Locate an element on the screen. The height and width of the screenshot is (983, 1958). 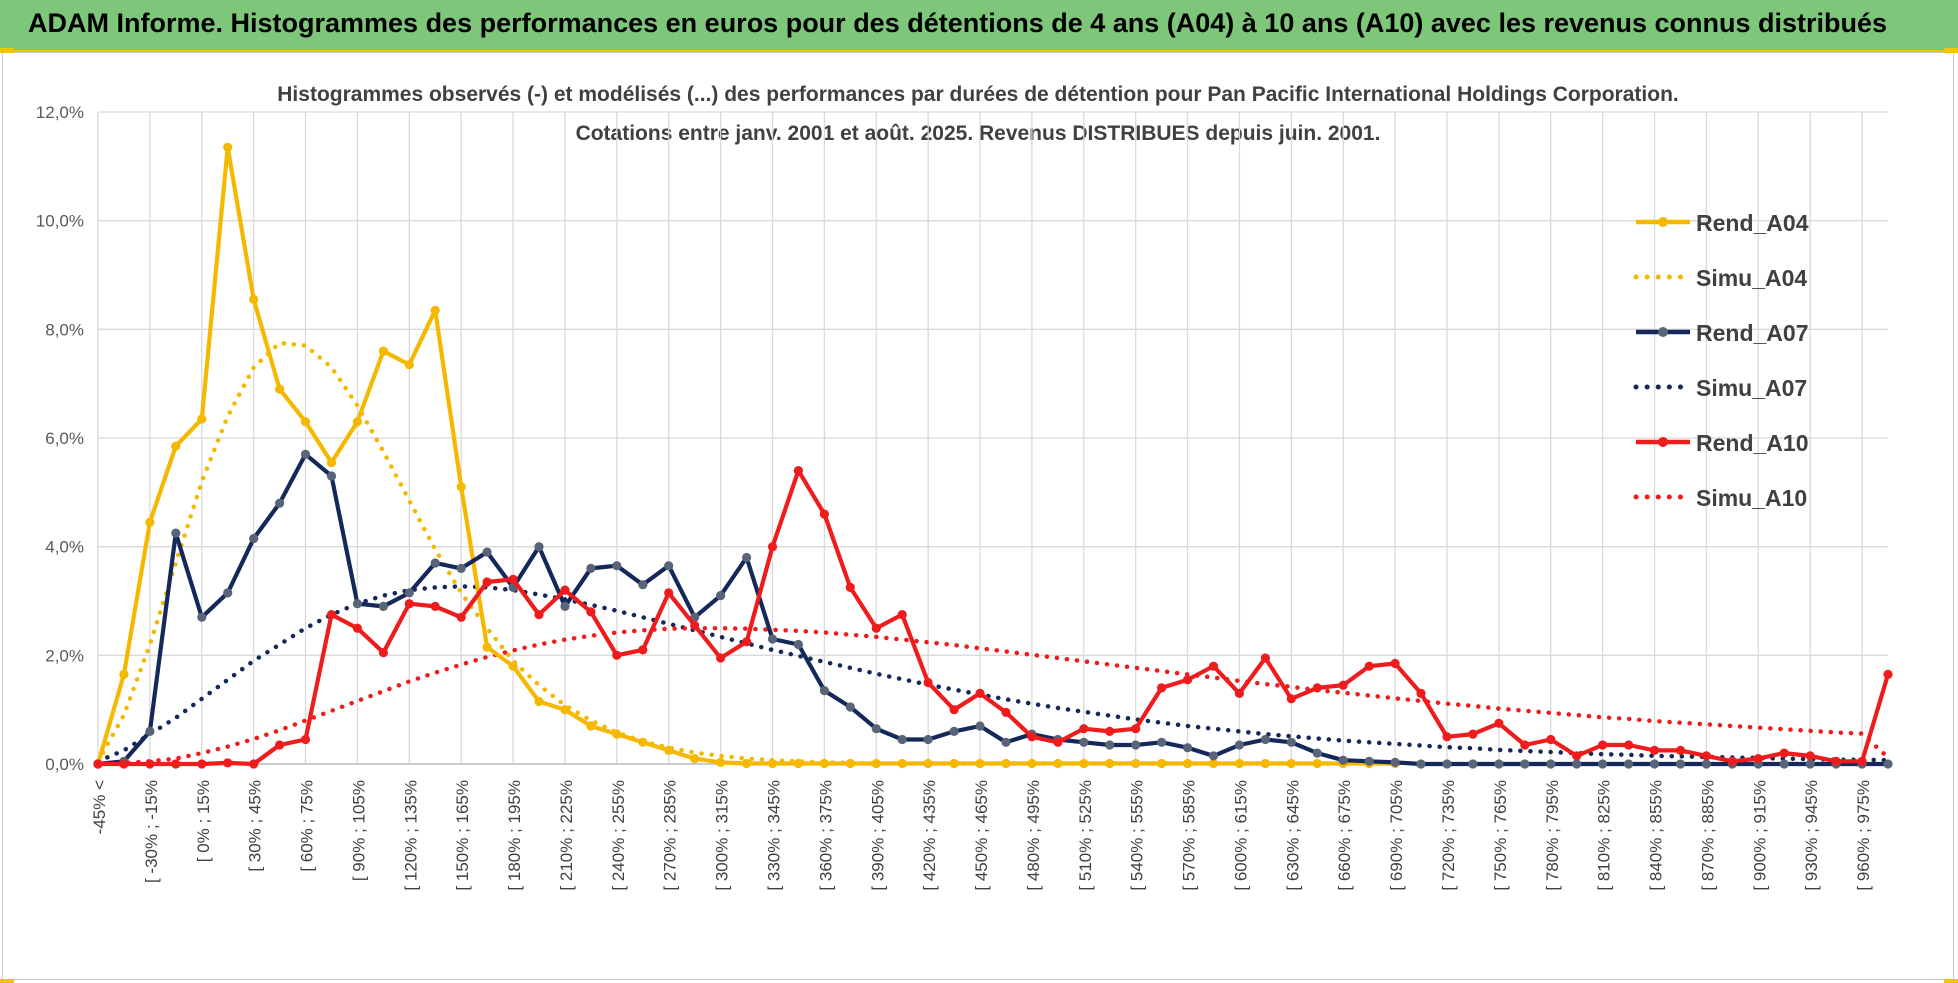
corner-mark-bottom-left is located at coordinates (7, 981).